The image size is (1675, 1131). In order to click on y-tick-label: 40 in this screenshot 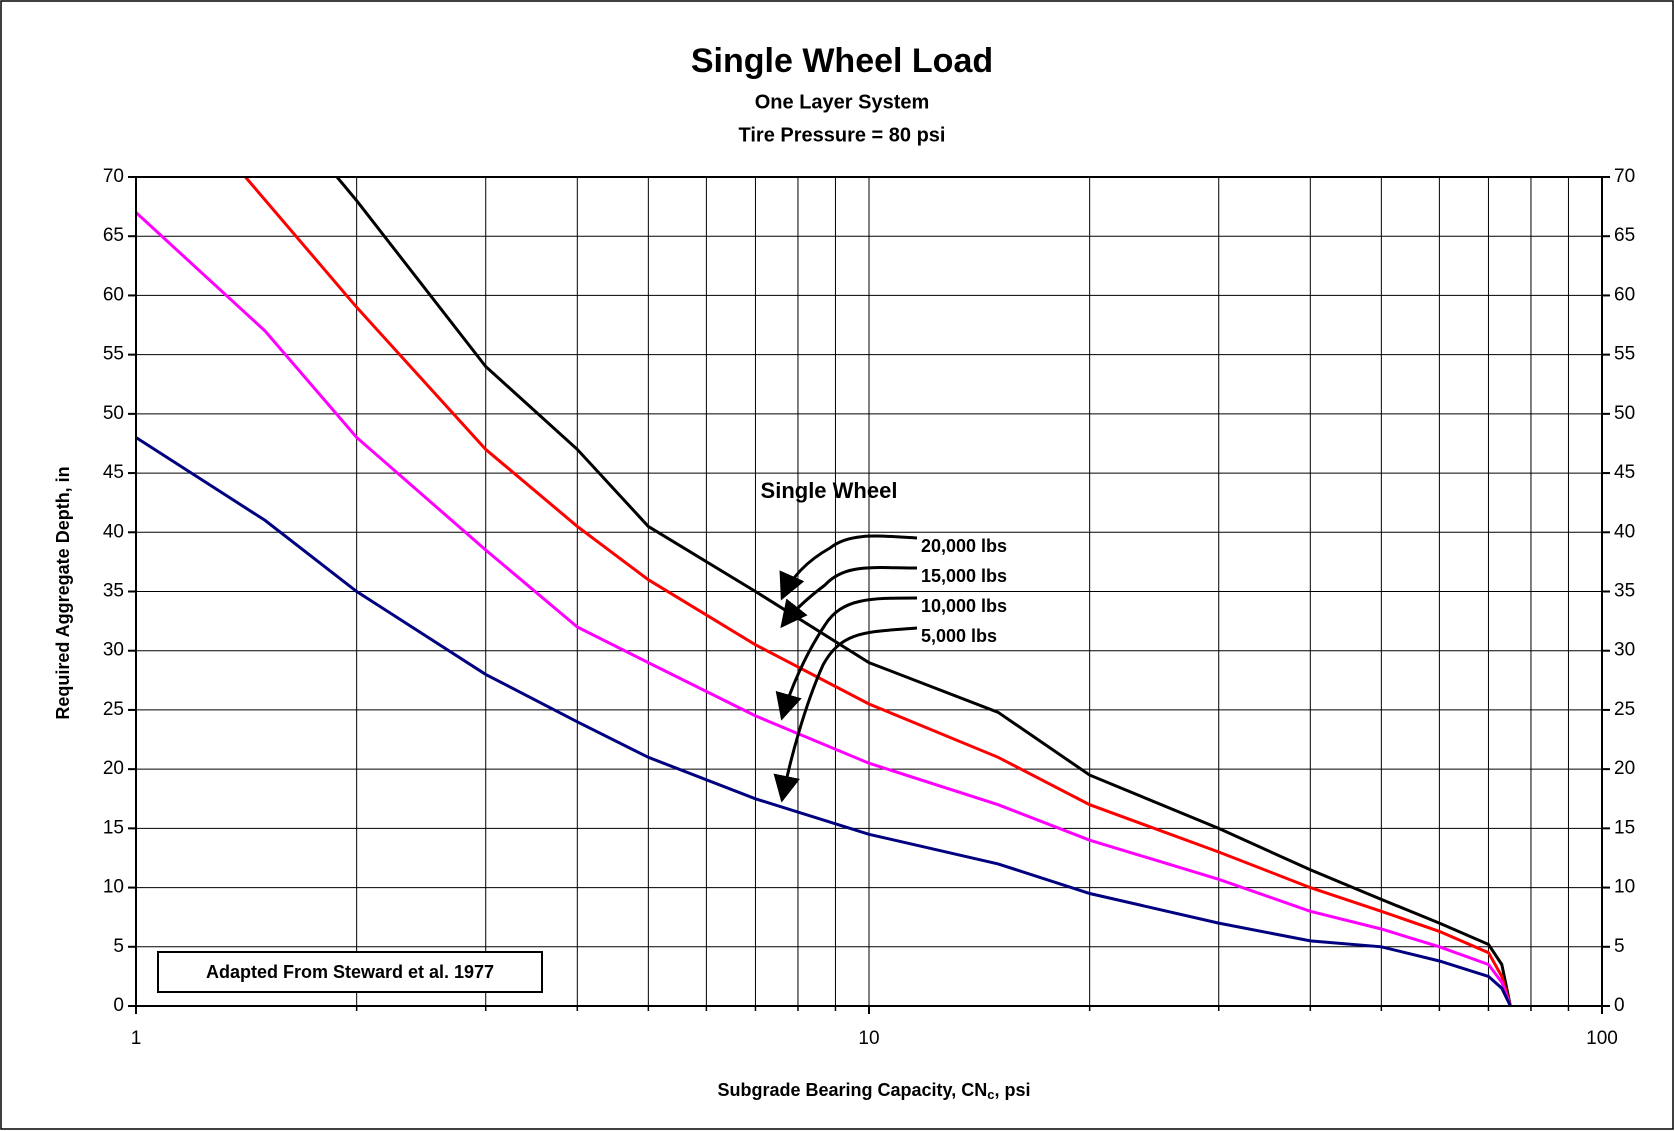, I will do `click(113, 531)`.